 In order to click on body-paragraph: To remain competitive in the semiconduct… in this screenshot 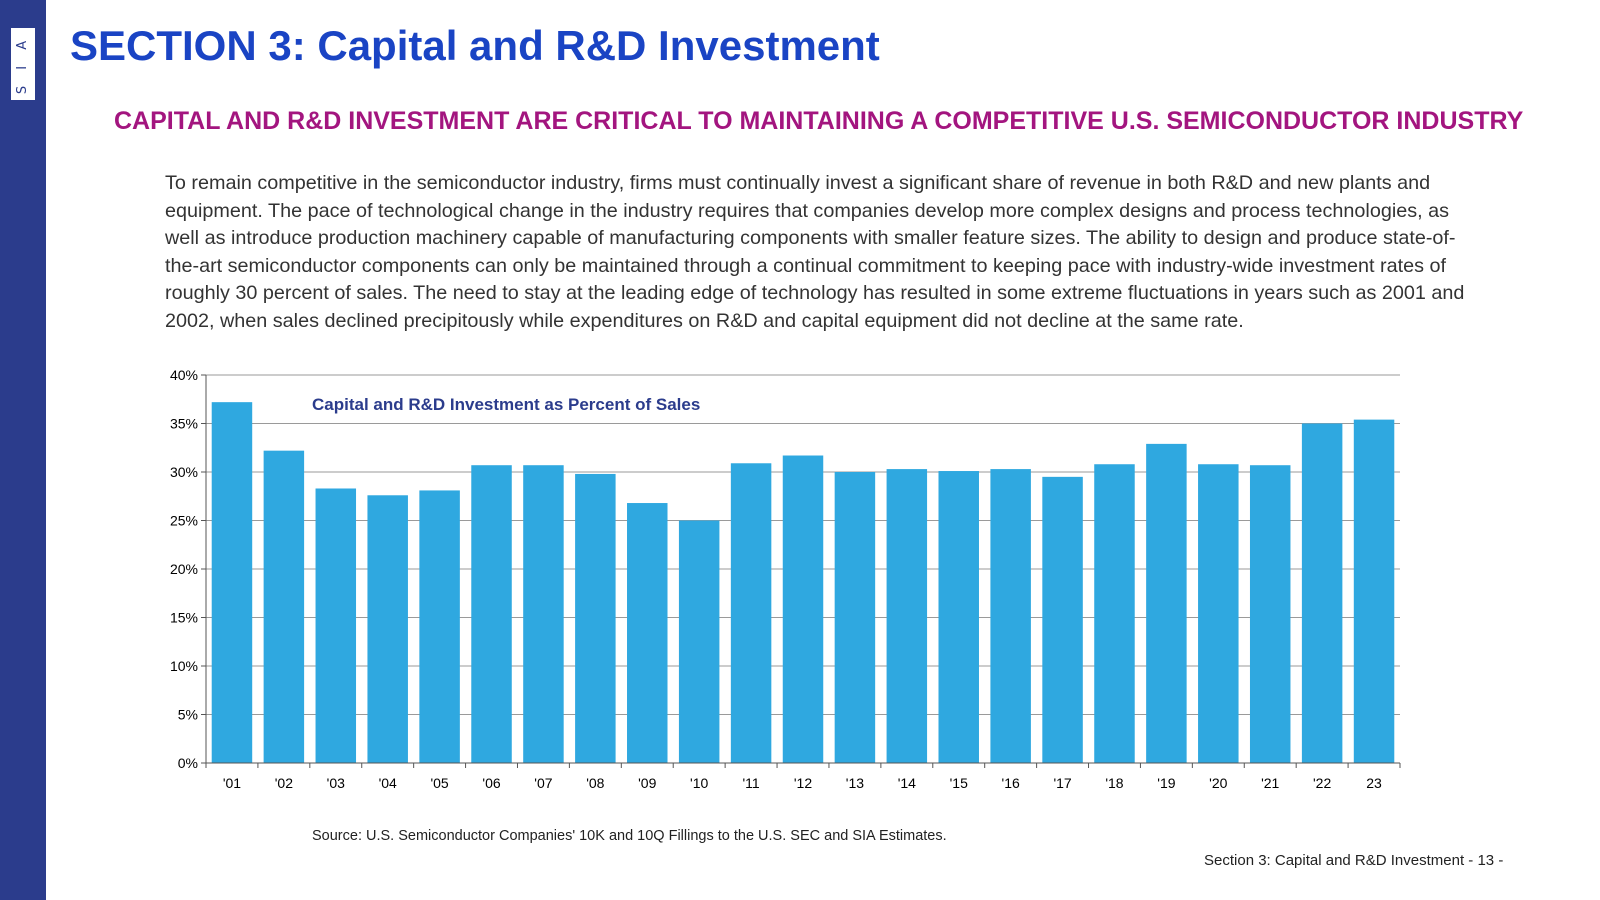, I will do `click(815, 252)`.